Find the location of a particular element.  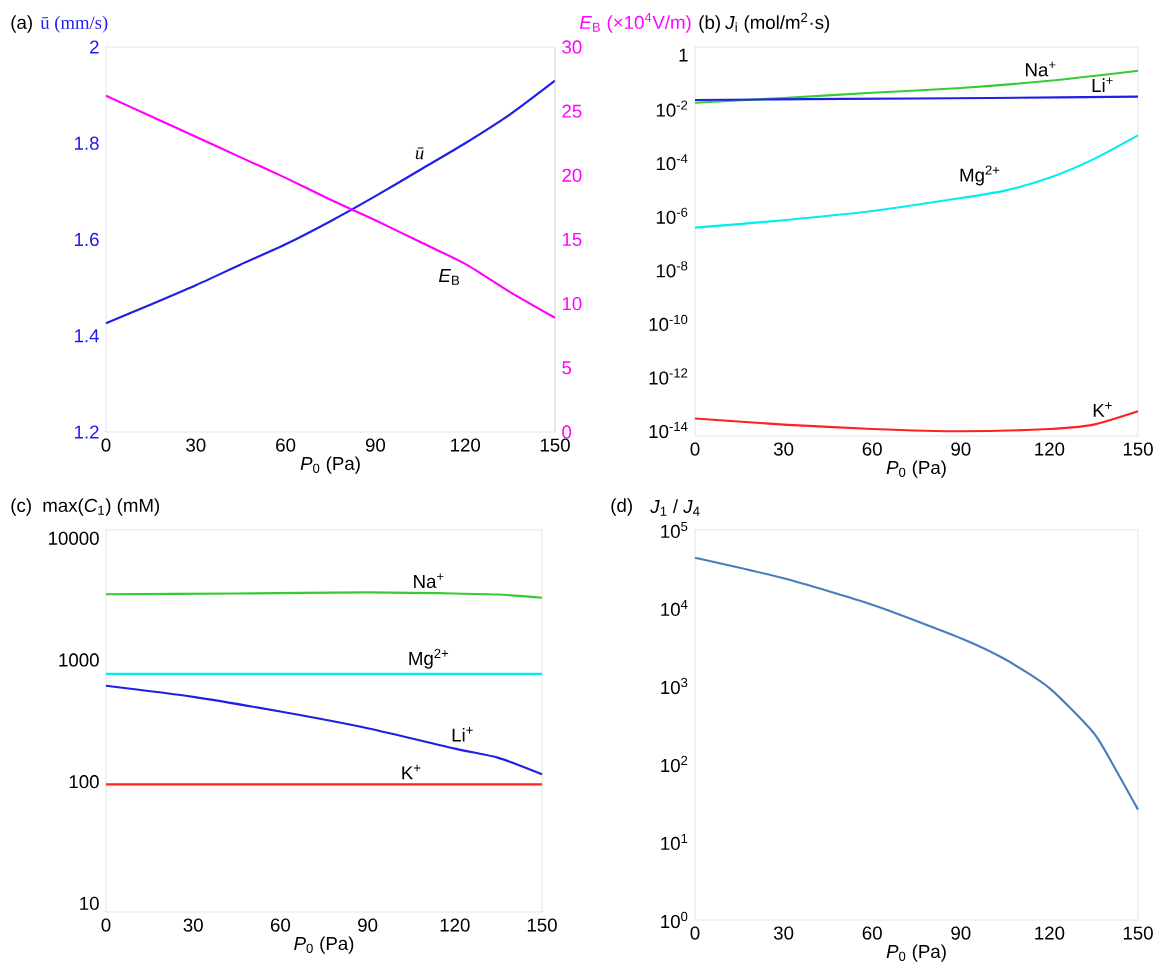

y-tick-label: 10$^{-2}$ is located at coordinates (672, 108).